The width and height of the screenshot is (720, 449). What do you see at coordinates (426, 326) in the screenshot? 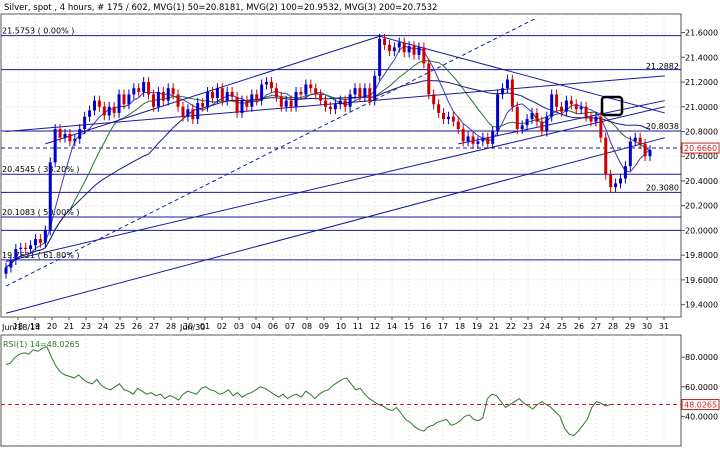
I see `x-tick-label: 16` at bounding box center [426, 326].